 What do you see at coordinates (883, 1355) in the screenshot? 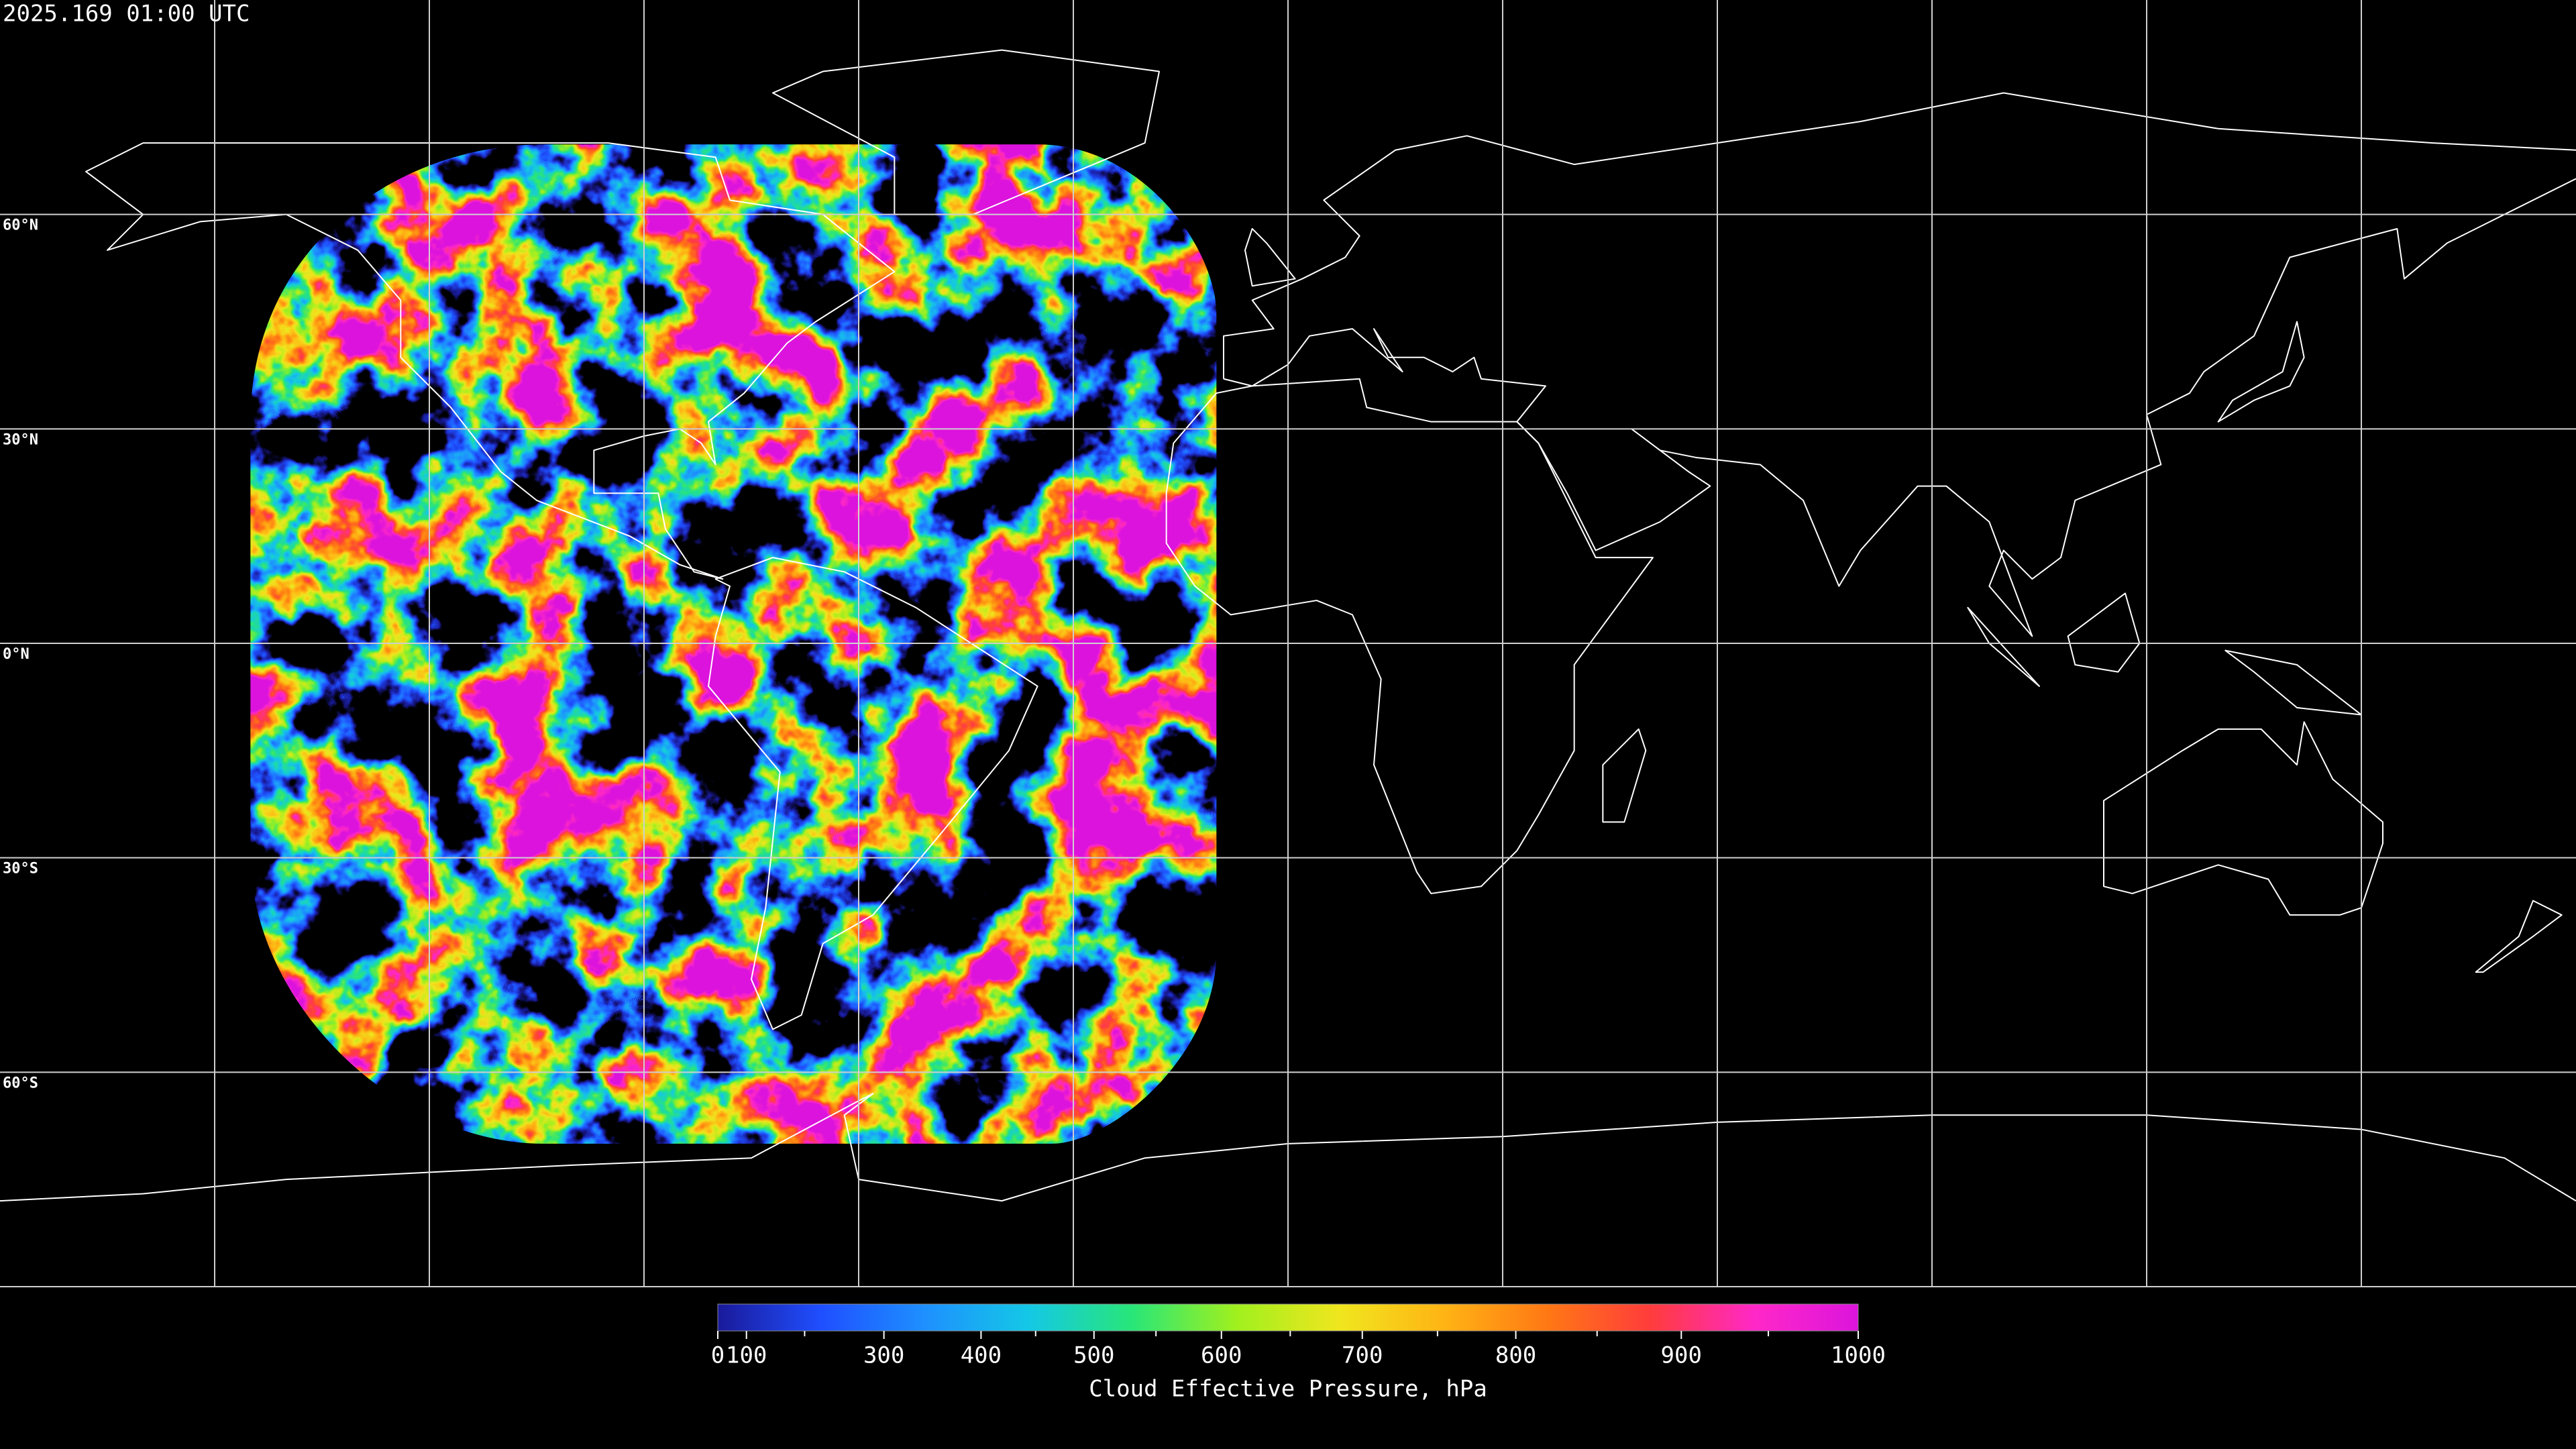
I see `colorbar-tick-label: 300` at bounding box center [883, 1355].